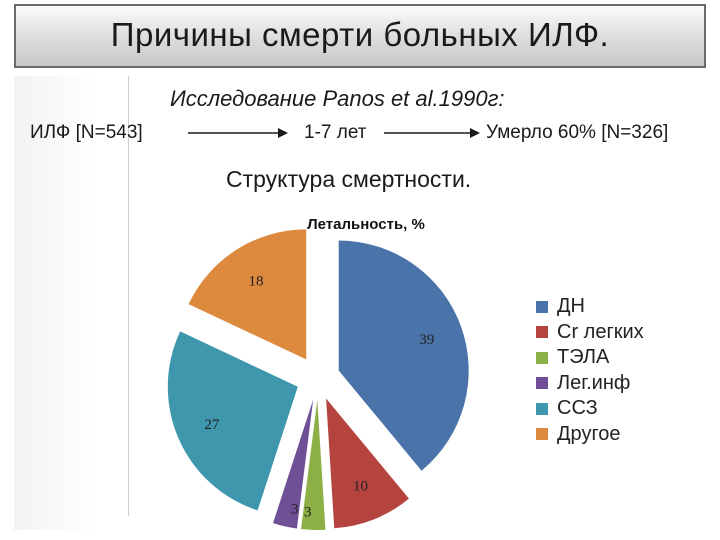 The width and height of the screenshot is (720, 540). I want to click on flow-start-label: ИЛФ [N=543], so click(86, 132).